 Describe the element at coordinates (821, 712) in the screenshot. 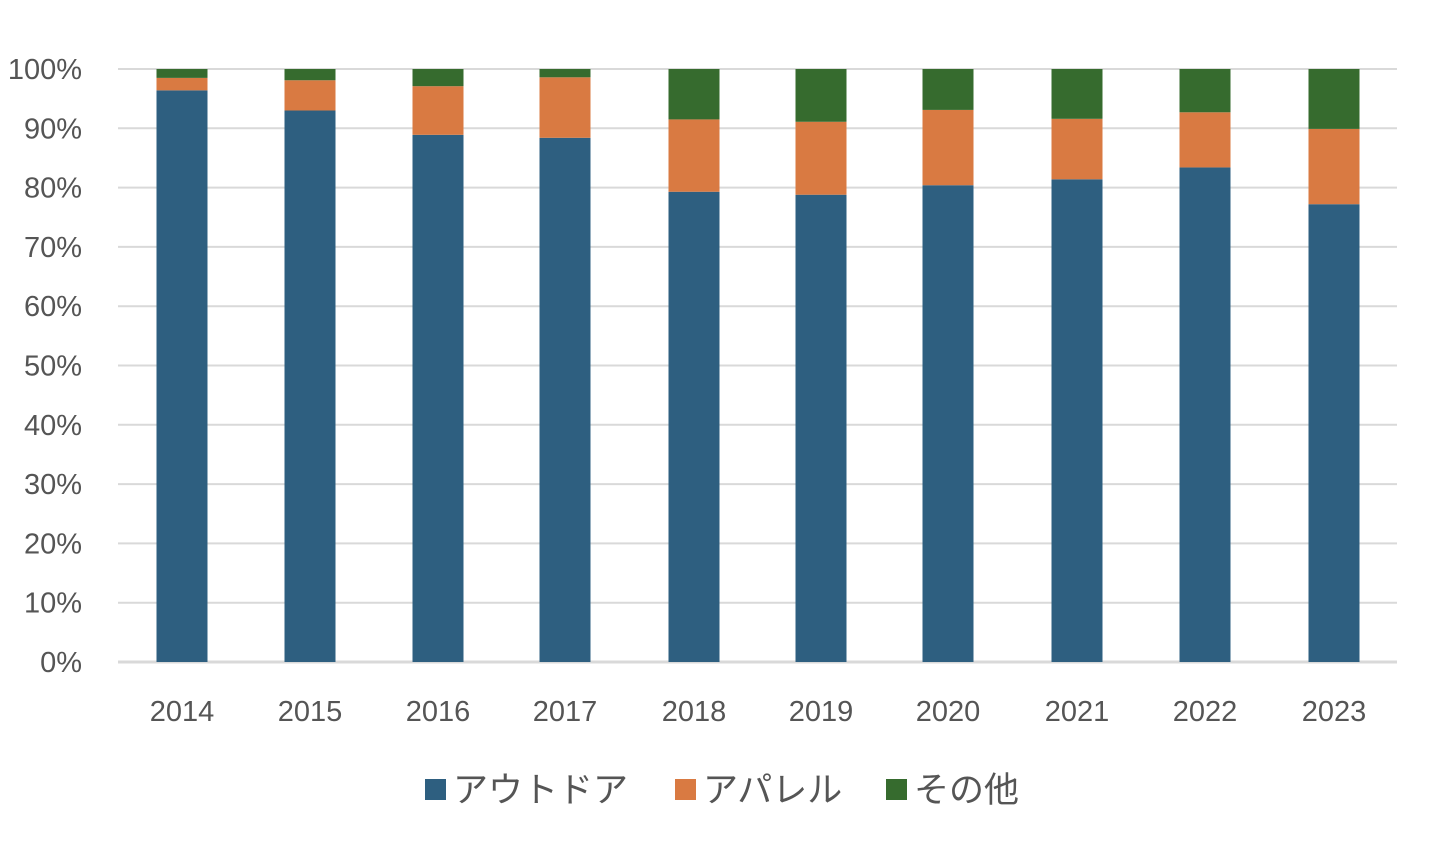

I see `x-tick-label: 2019` at that location.